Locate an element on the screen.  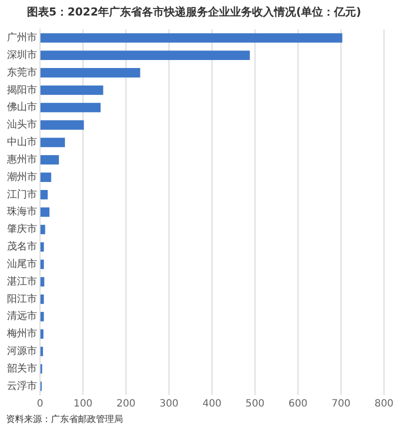
x-tick-label: 200 is located at coordinates (126, 404).